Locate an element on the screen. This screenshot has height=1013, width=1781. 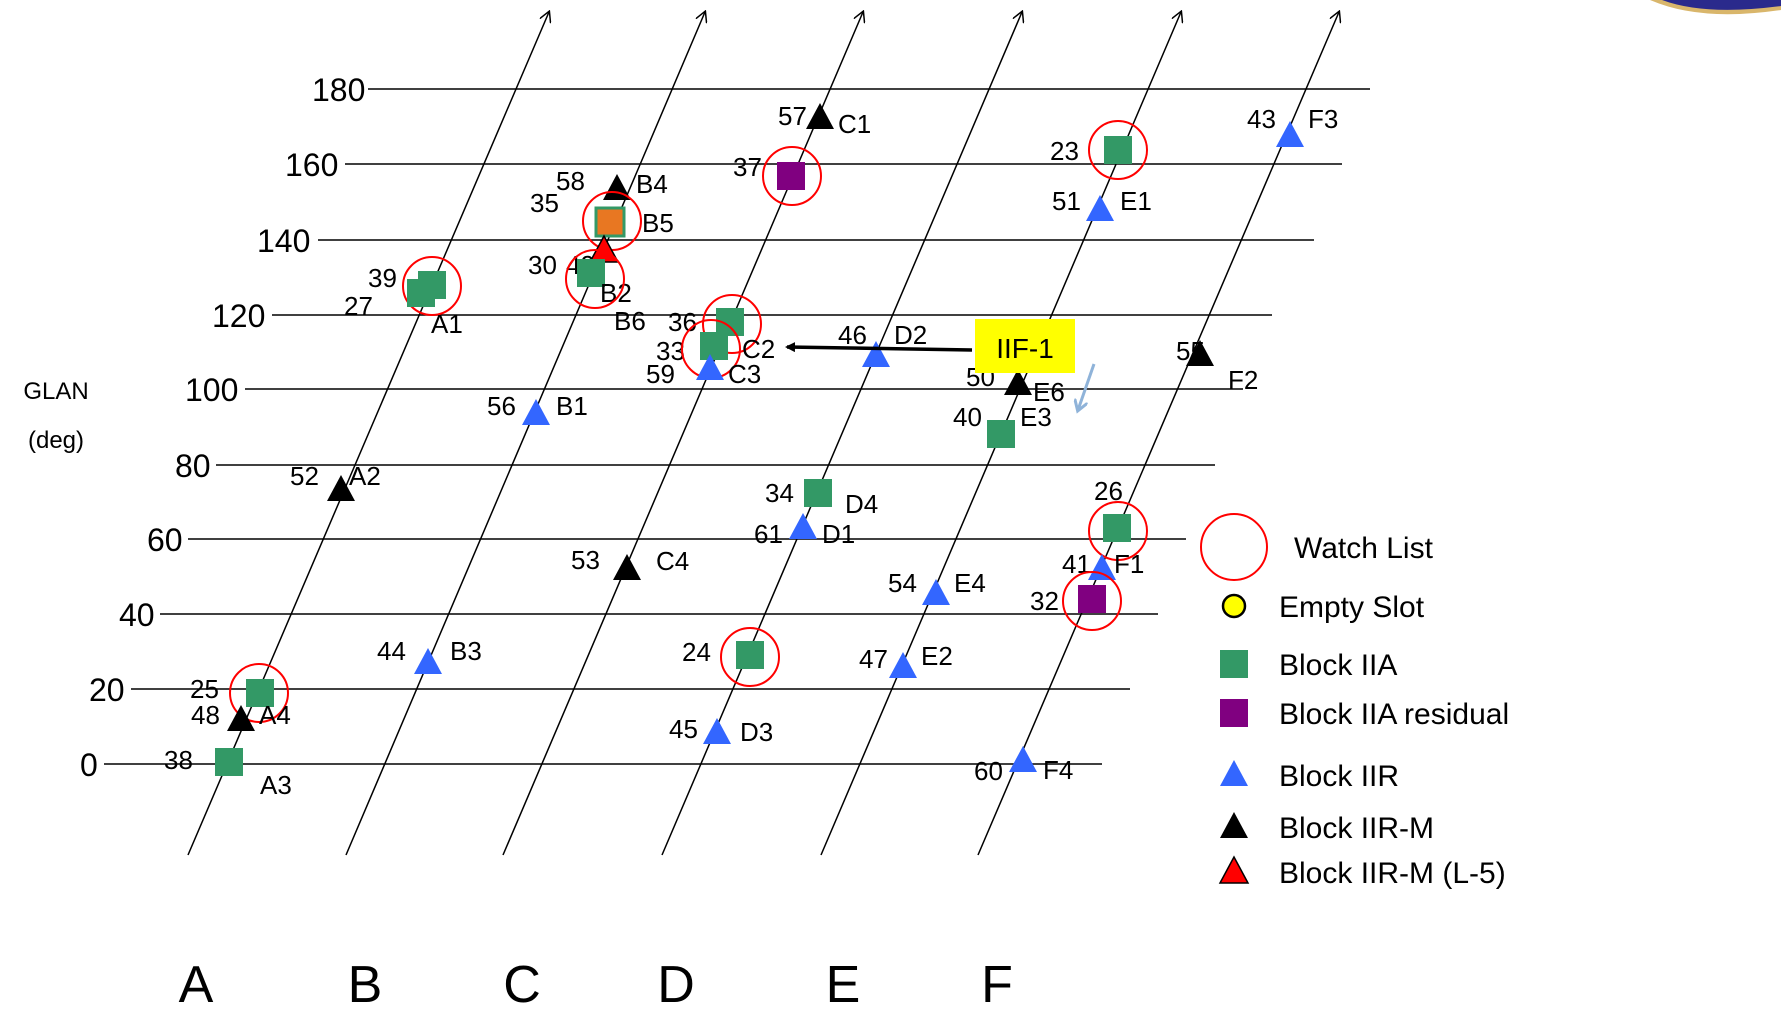
legend-label: Watch List is located at coordinates (1364, 548).